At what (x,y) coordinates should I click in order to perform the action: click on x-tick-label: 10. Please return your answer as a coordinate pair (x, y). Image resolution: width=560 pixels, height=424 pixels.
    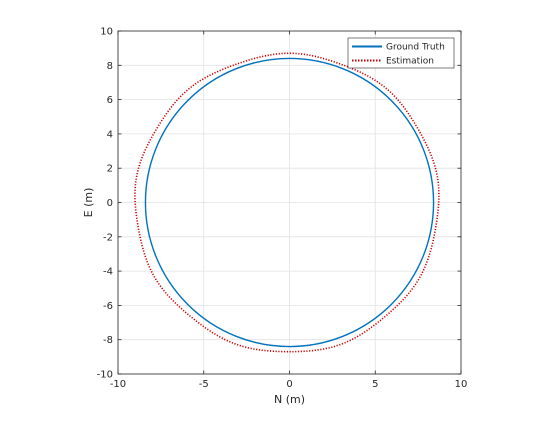
    Looking at the image, I should click on (461, 384).